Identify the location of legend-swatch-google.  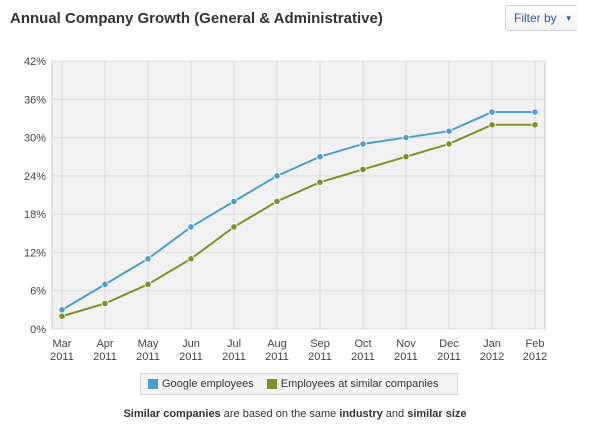
(153, 384).